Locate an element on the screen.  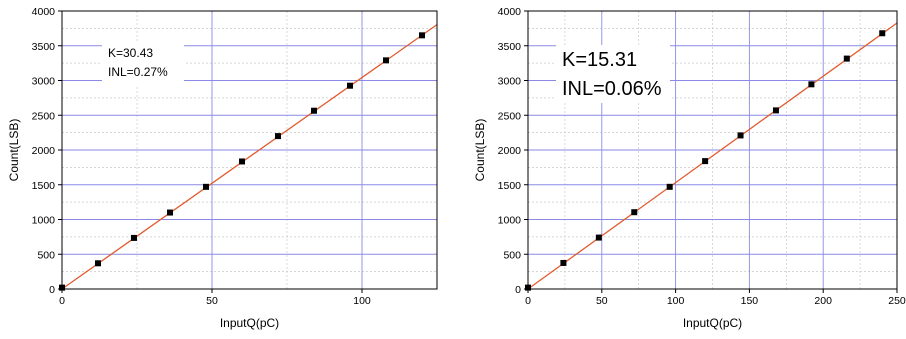
annotation-inl: INL=0.27% is located at coordinates (138, 72).